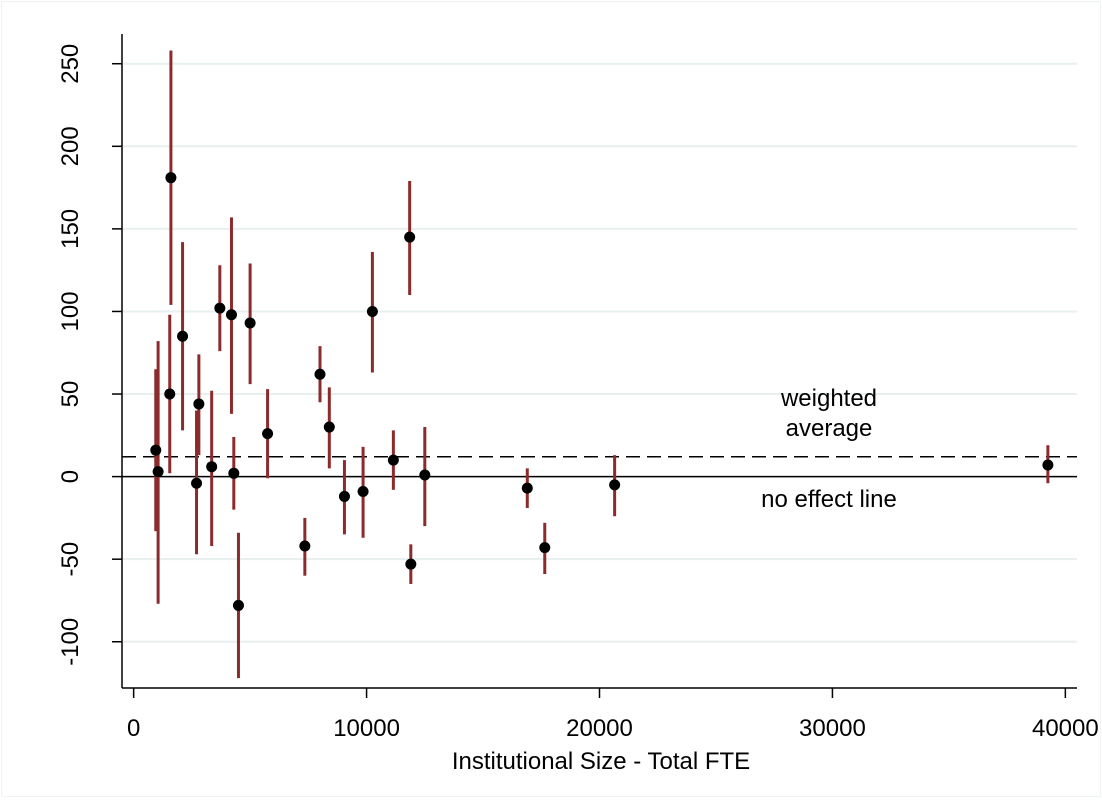 The height and width of the screenshot is (803, 1102). Describe the element at coordinates (366, 728) in the screenshot. I see `x-tick-label: 10000` at that location.